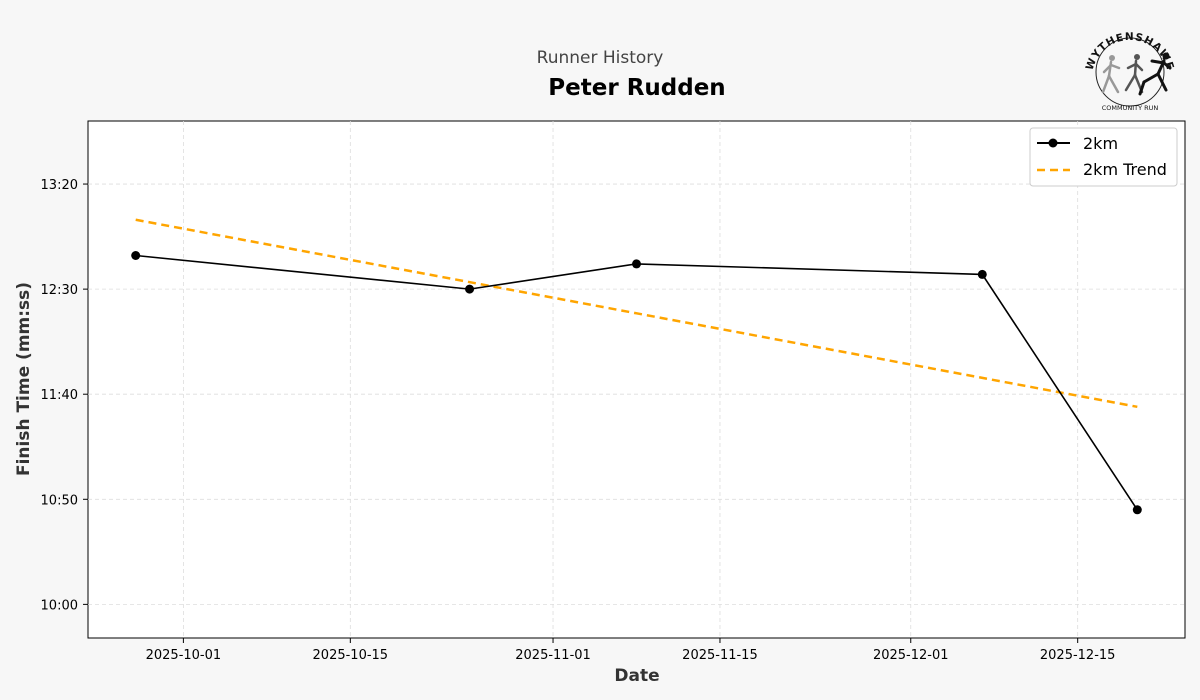 The height and width of the screenshot is (700, 1200). I want to click on y-axis-ticks: 10:00 10:50 11:40 12:30 13:20, so click(64, 395).